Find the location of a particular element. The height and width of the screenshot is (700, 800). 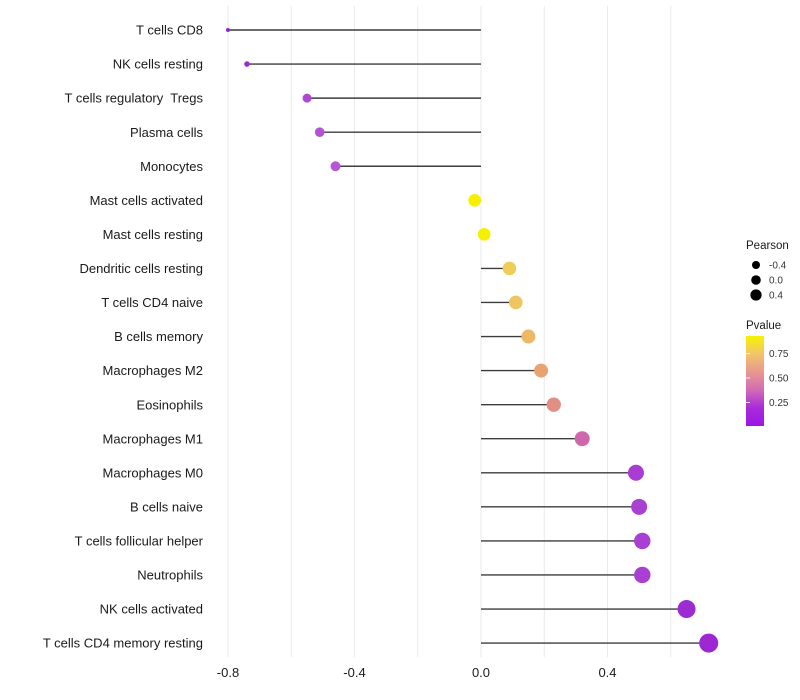

y-axis-label: Dendritic cells resting is located at coordinates (141, 268).